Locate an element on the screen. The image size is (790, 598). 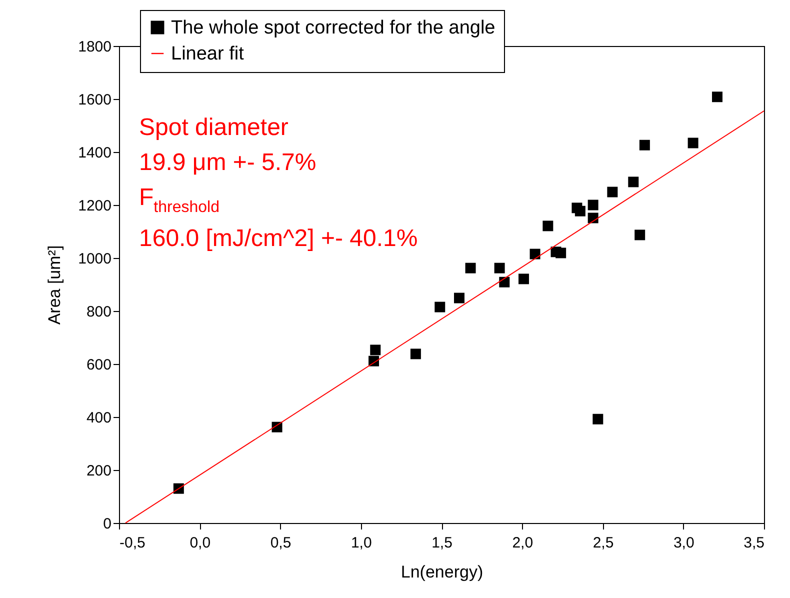
annotation: 19.9 μm +- 5.7% is located at coordinates (227, 162).